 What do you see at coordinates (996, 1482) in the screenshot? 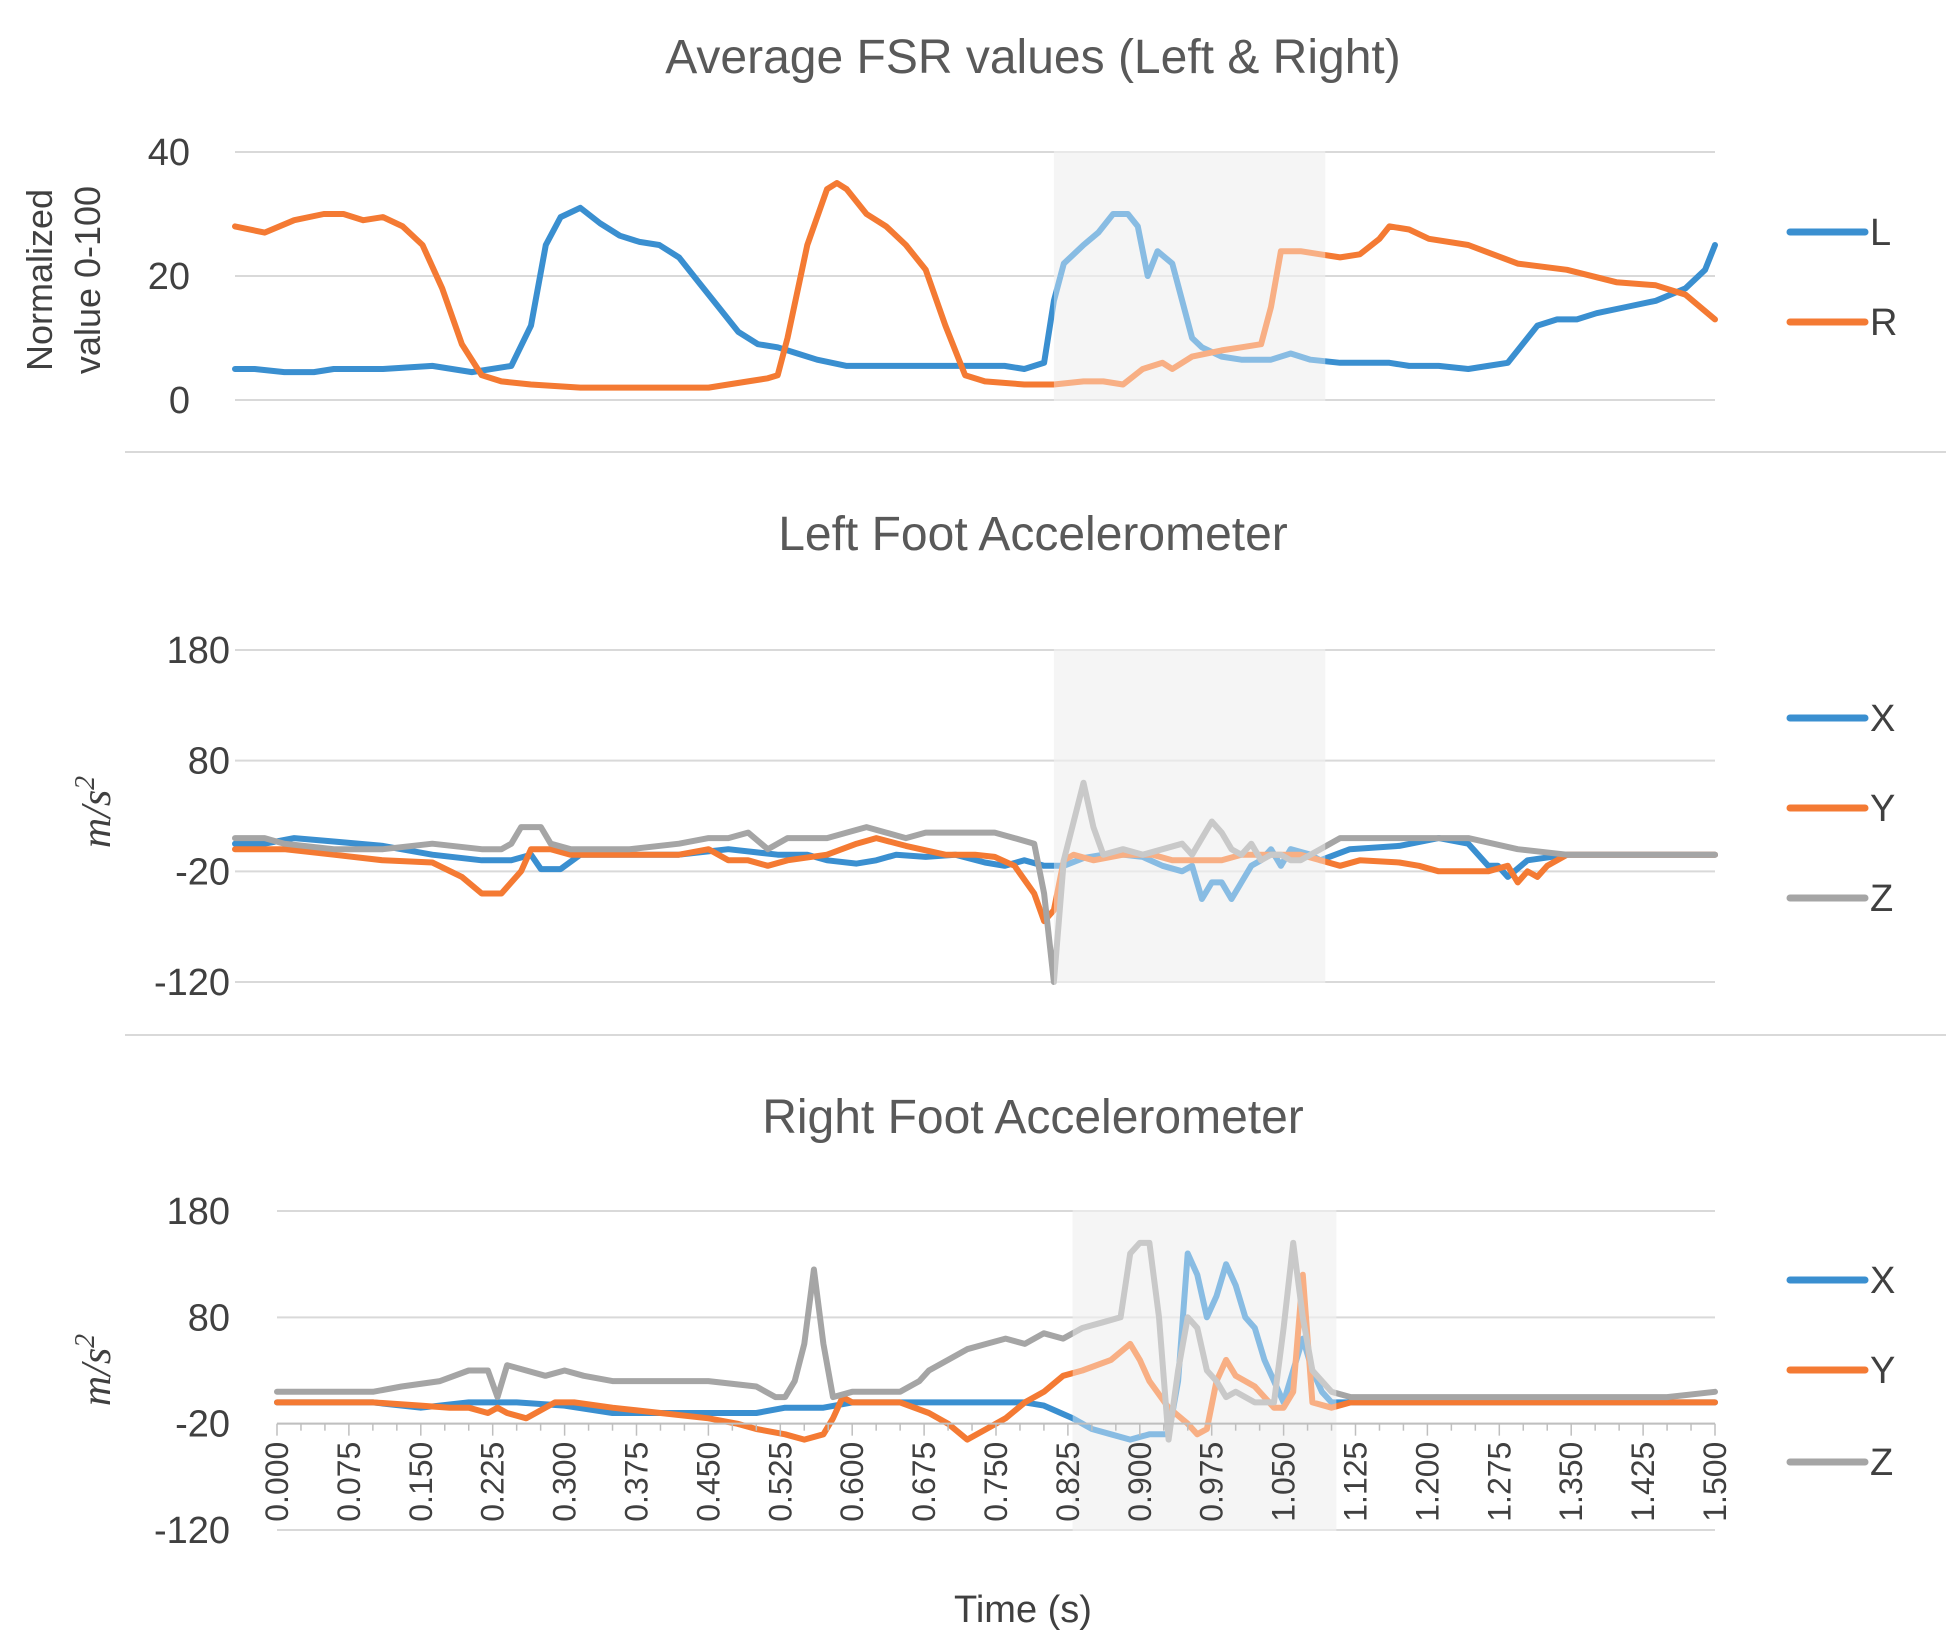
I see `x-tick-label: 0.750` at bounding box center [996, 1482].